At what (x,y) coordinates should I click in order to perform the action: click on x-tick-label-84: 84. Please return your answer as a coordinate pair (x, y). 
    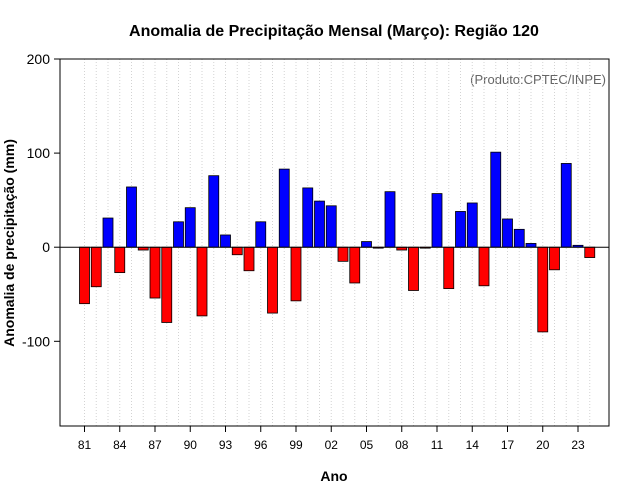
    Looking at the image, I should click on (120, 445).